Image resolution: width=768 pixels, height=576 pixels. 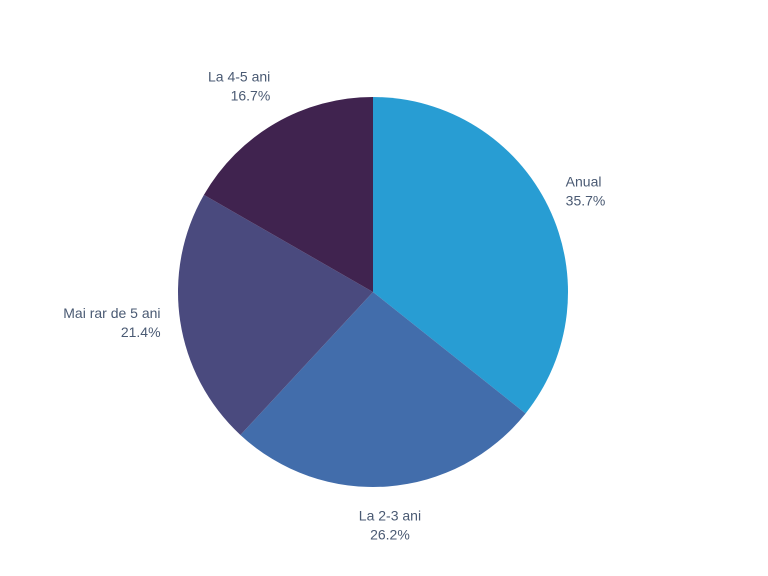 I want to click on pie-label-category: La 4-5 ani, so click(x=239, y=76).